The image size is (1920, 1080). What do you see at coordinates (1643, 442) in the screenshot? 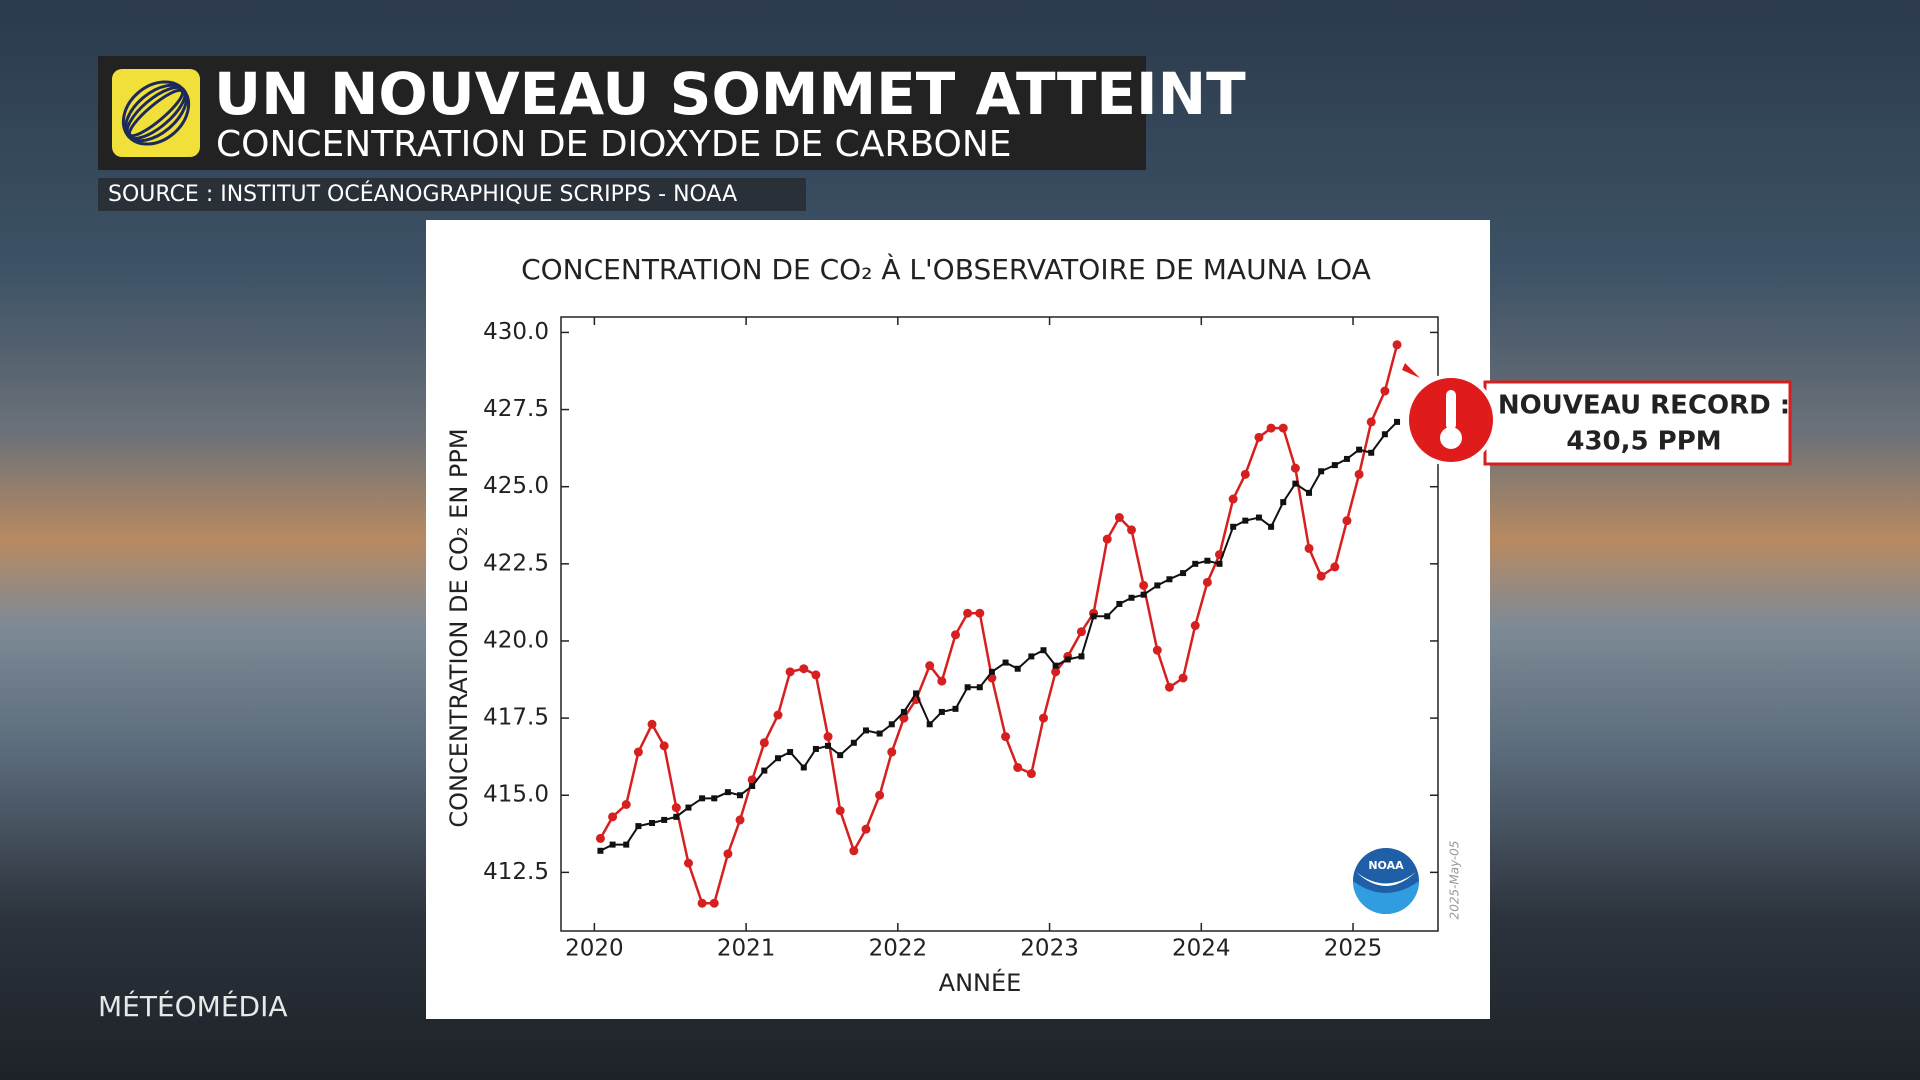
I see `callout-line2: 430,5 PPM` at bounding box center [1643, 442].